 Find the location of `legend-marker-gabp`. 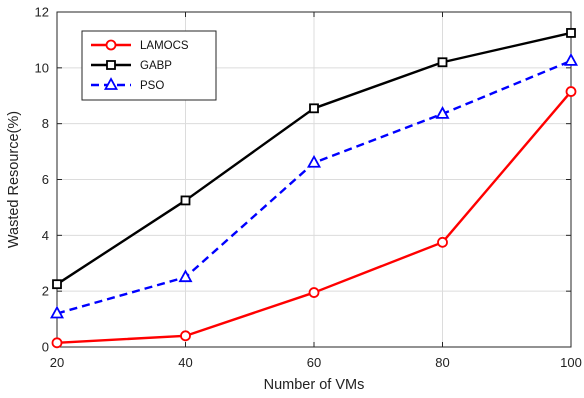

legend-marker-gabp is located at coordinates (111, 65).